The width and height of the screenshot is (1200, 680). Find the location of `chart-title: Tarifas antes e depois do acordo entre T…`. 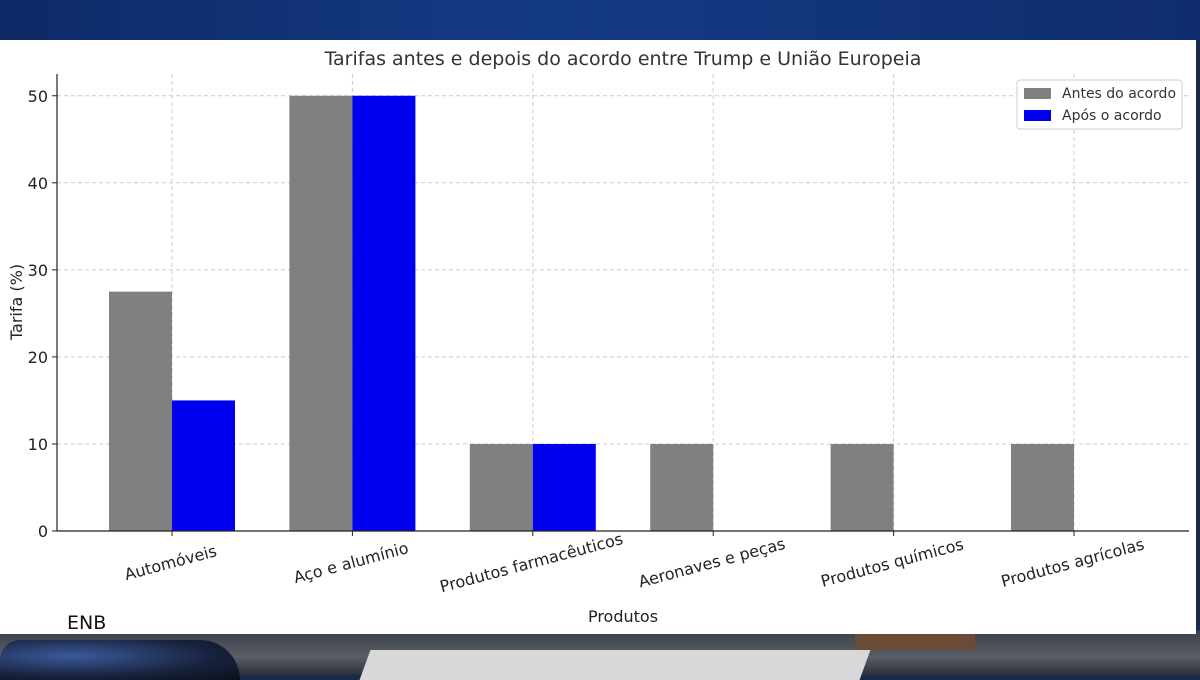

chart-title: Tarifas antes e depois do acordo entre T… is located at coordinates (623, 59).